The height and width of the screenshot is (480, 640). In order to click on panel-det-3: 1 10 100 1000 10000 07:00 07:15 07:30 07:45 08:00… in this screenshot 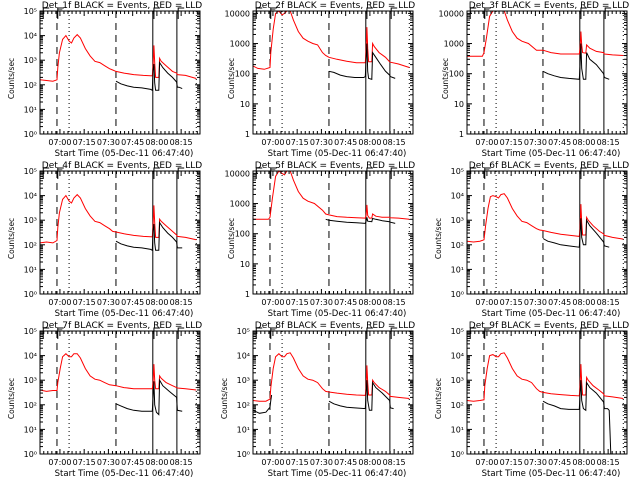, I will do `click(534, 80)`.